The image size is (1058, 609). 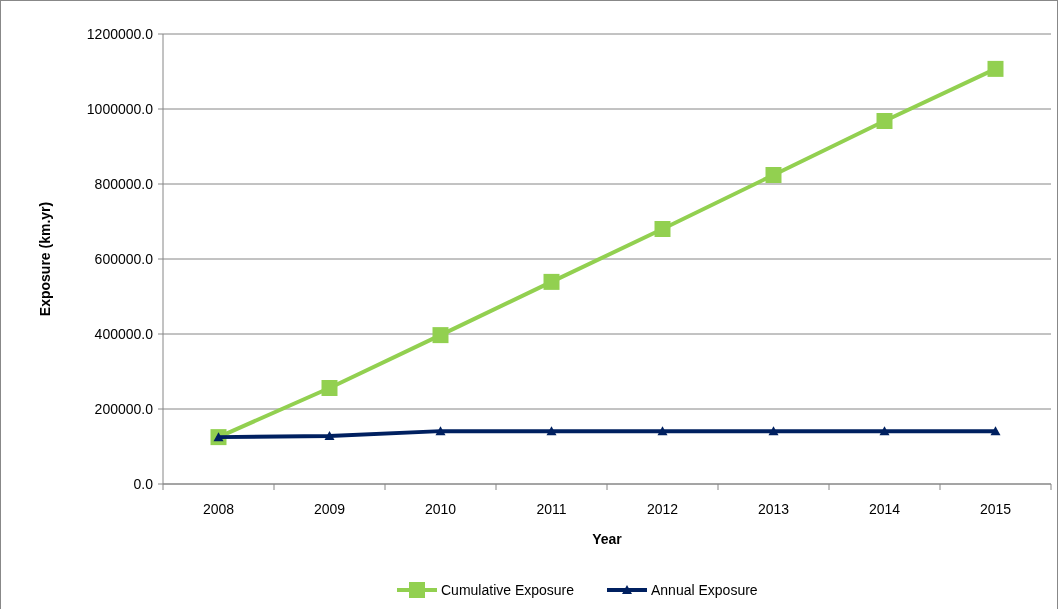 I want to click on x-tick-label: 2012, so click(x=662, y=509).